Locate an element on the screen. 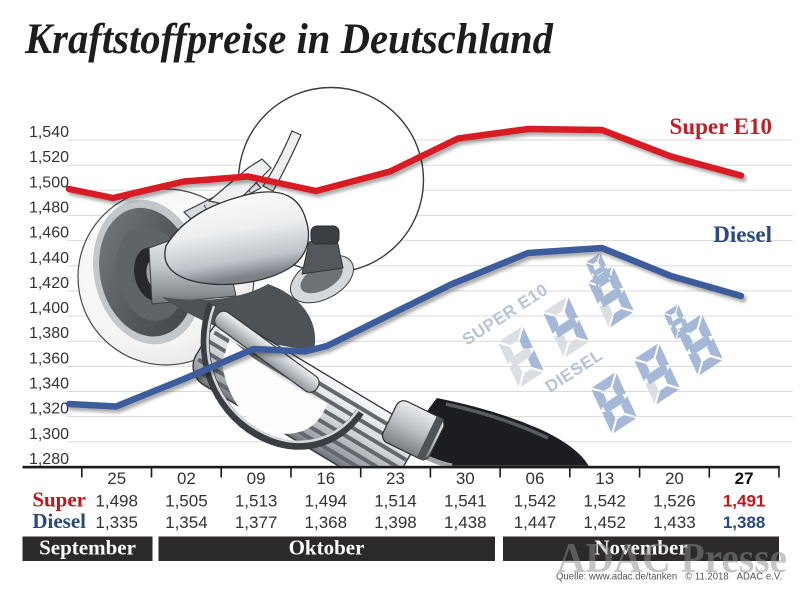 The height and width of the screenshot is (594, 800). svg-text: 1,438 is located at coordinates (465, 522).